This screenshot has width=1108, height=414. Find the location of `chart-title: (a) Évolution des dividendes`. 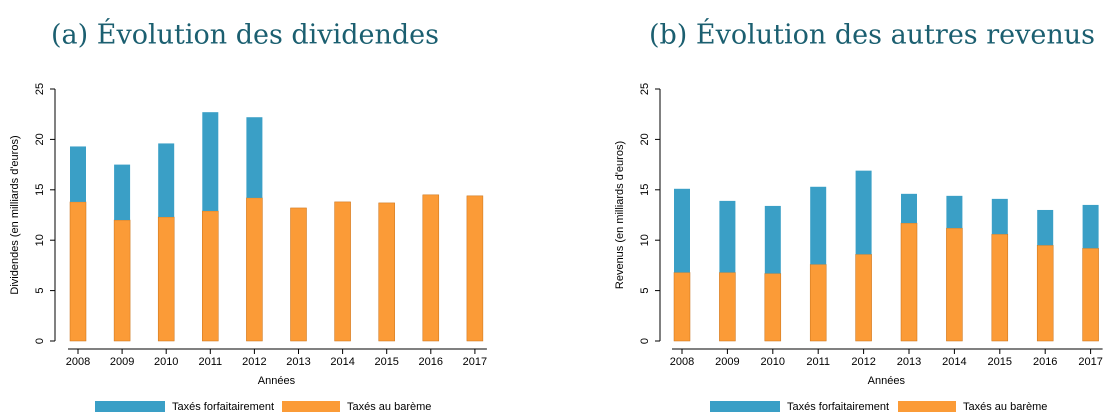

chart-title: (a) Évolution des dividendes is located at coordinates (245, 34).